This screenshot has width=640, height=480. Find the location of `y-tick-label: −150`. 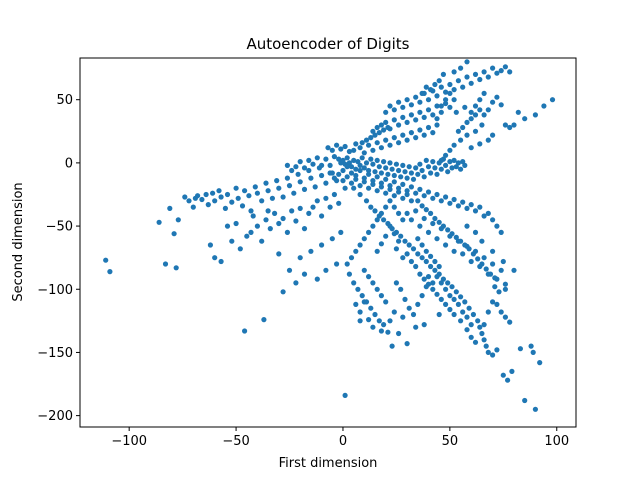

y-tick-label: −150 is located at coordinates (55, 353).